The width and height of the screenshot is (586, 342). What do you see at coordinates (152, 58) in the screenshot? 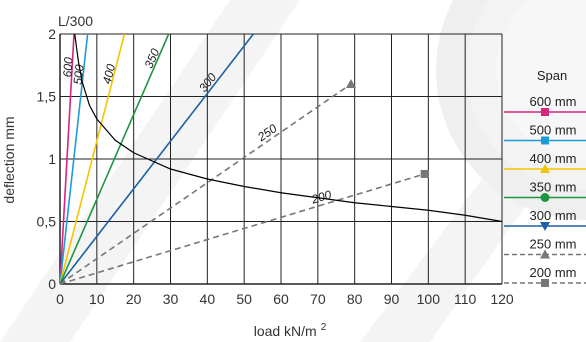
I see `series-line-label: 350` at bounding box center [152, 58].